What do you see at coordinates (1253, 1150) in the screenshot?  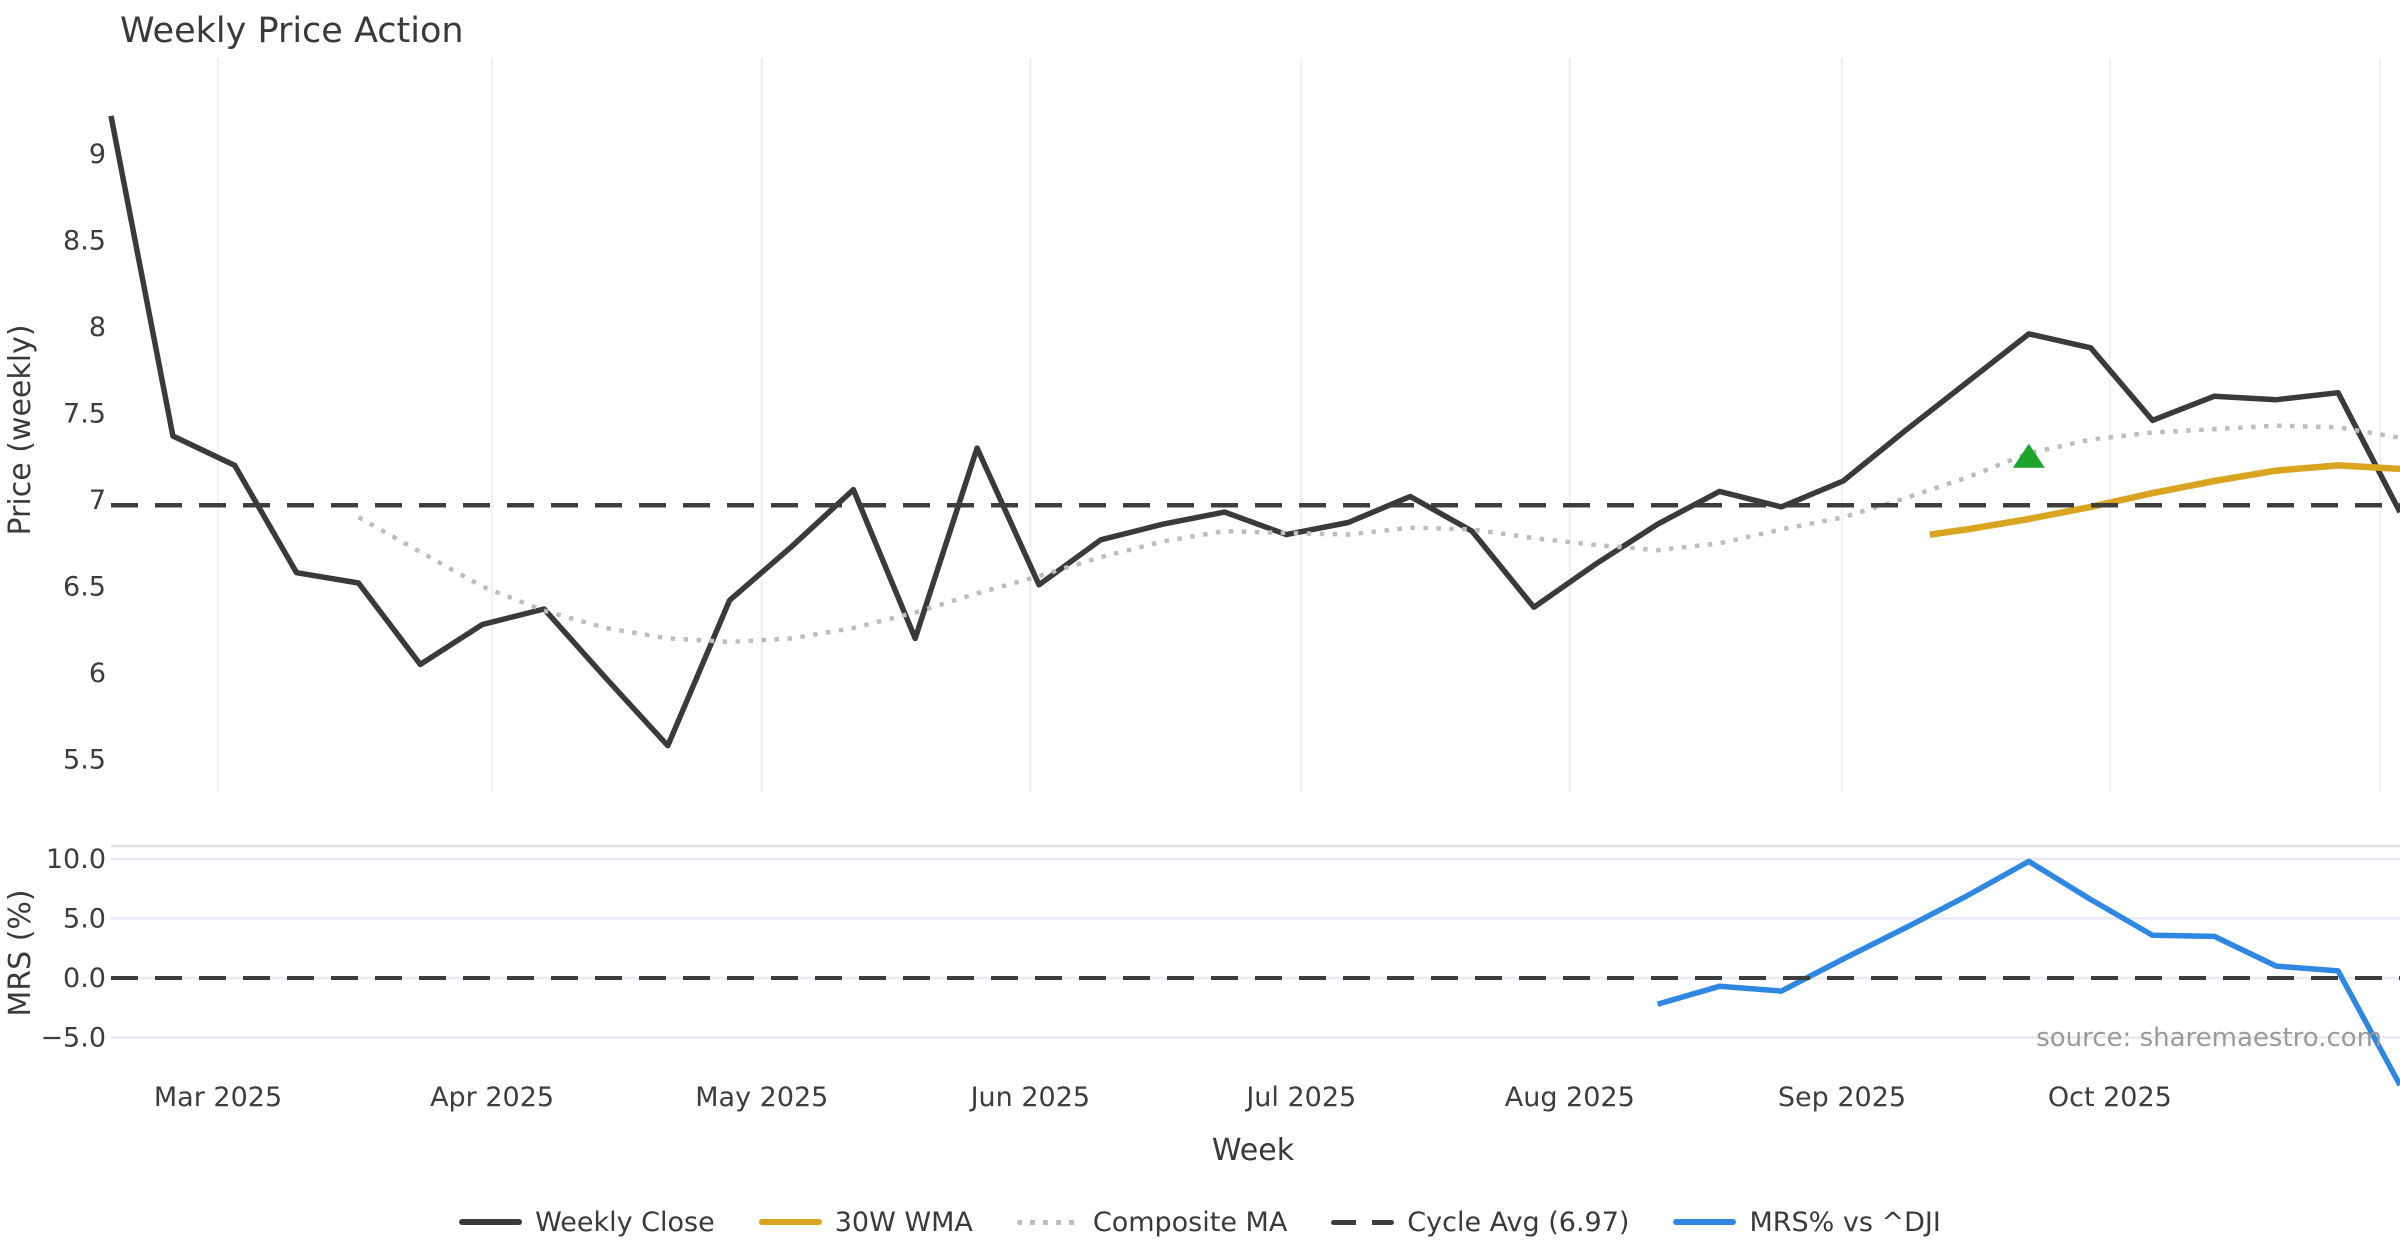 I see `x-axis-label: Week` at bounding box center [1253, 1150].